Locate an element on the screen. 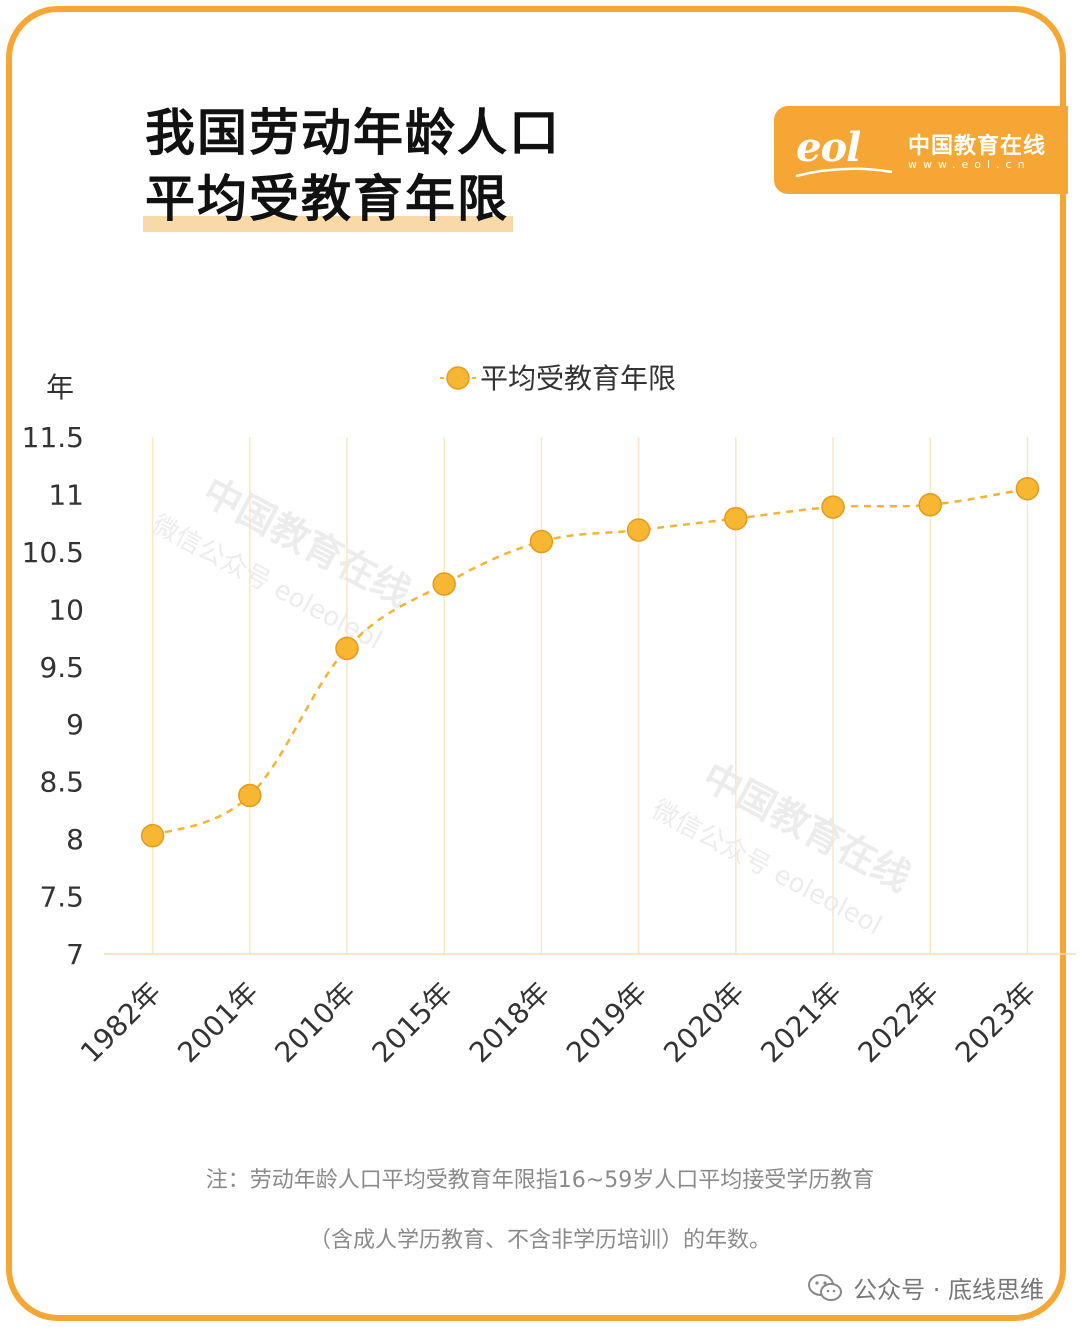 Image resolution: width=1080 pixels, height=1335 pixels. footer: 公众号 · 底线思维 is located at coordinates (925, 1287).